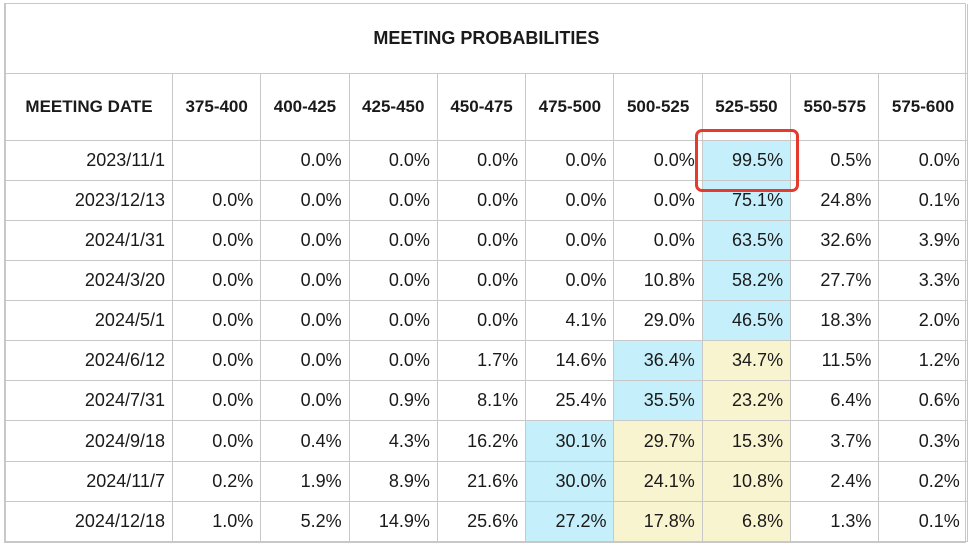  I want to click on meeting-date-cell: 2024/9/18, so click(89, 441).